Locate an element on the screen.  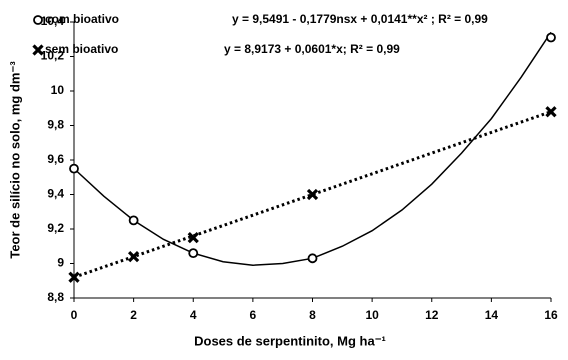
x-tick-label: 16 is located at coordinates (551, 315).